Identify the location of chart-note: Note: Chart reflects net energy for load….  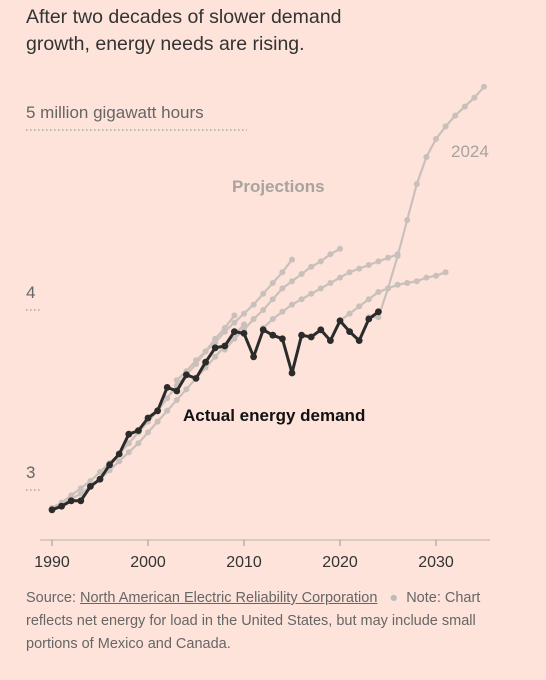
(253, 621).